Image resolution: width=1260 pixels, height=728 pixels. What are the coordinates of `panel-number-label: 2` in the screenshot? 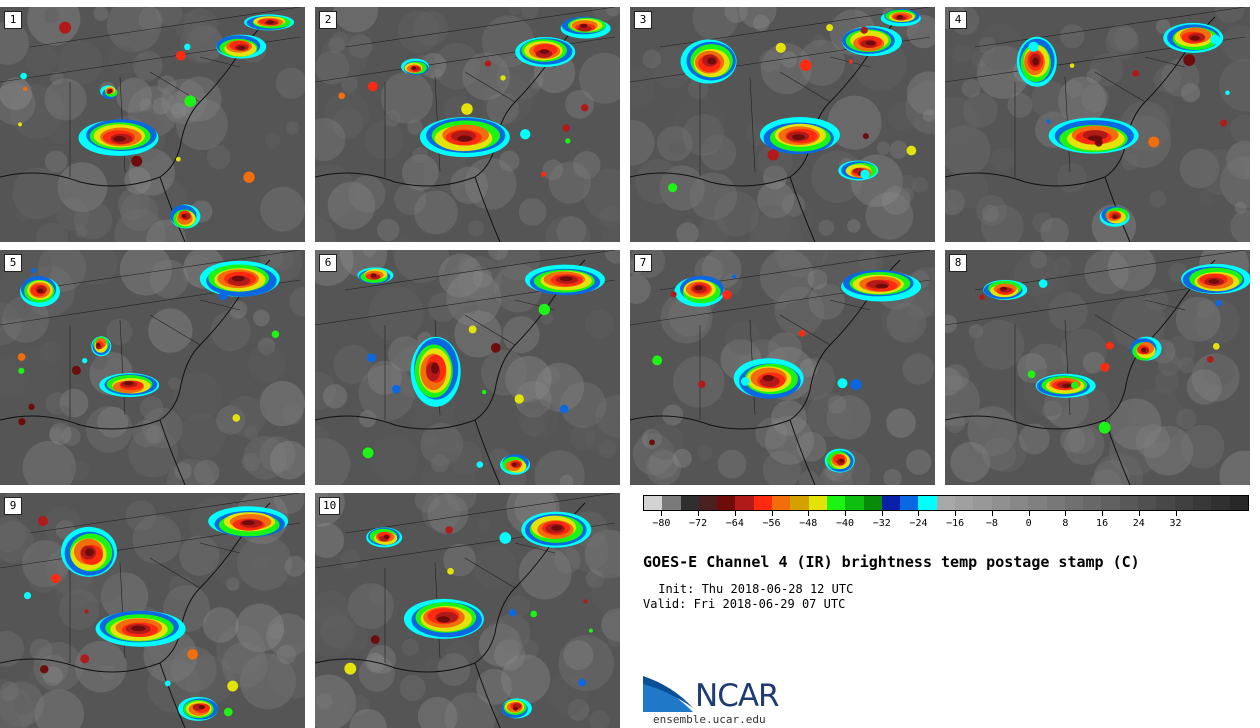 It's located at (328, 20).